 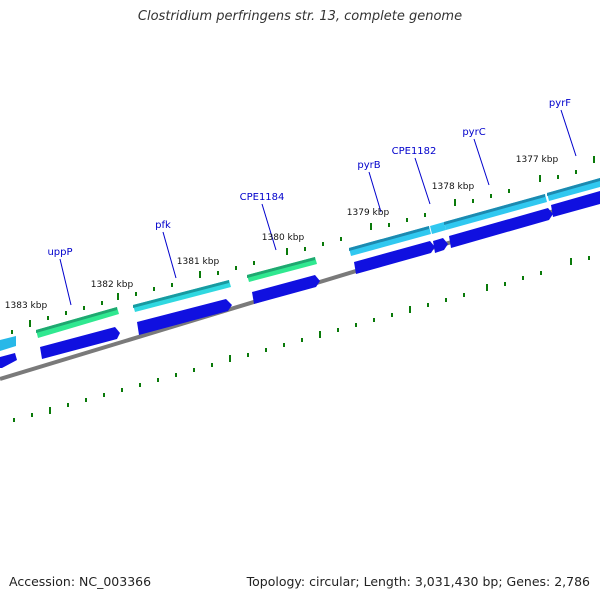 I want to click on gene-label: CPE1184, so click(x=262, y=197).